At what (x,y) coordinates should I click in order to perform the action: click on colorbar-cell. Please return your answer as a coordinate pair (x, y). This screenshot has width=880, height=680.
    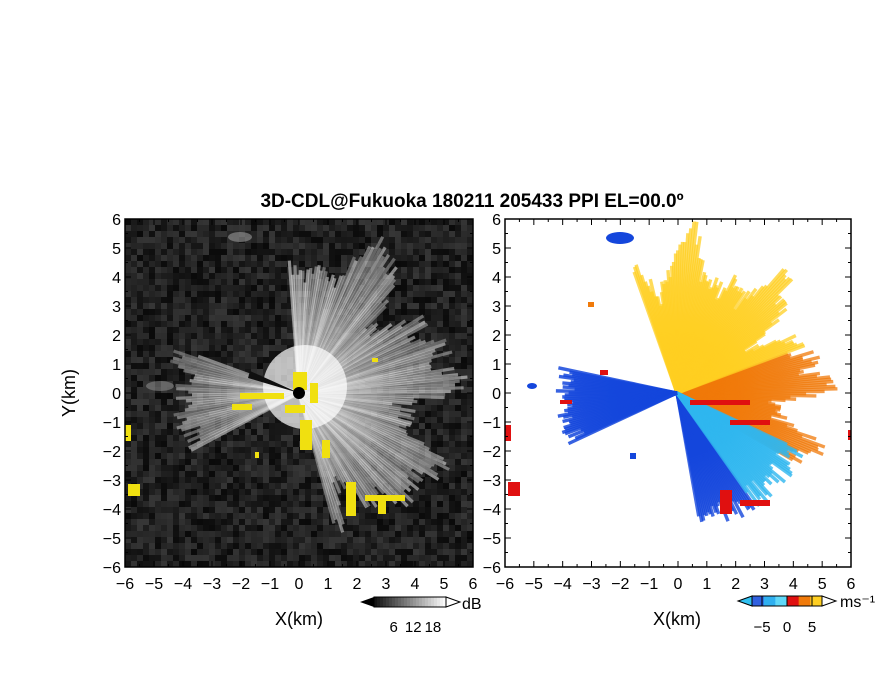
    Looking at the image, I should click on (400, 602).